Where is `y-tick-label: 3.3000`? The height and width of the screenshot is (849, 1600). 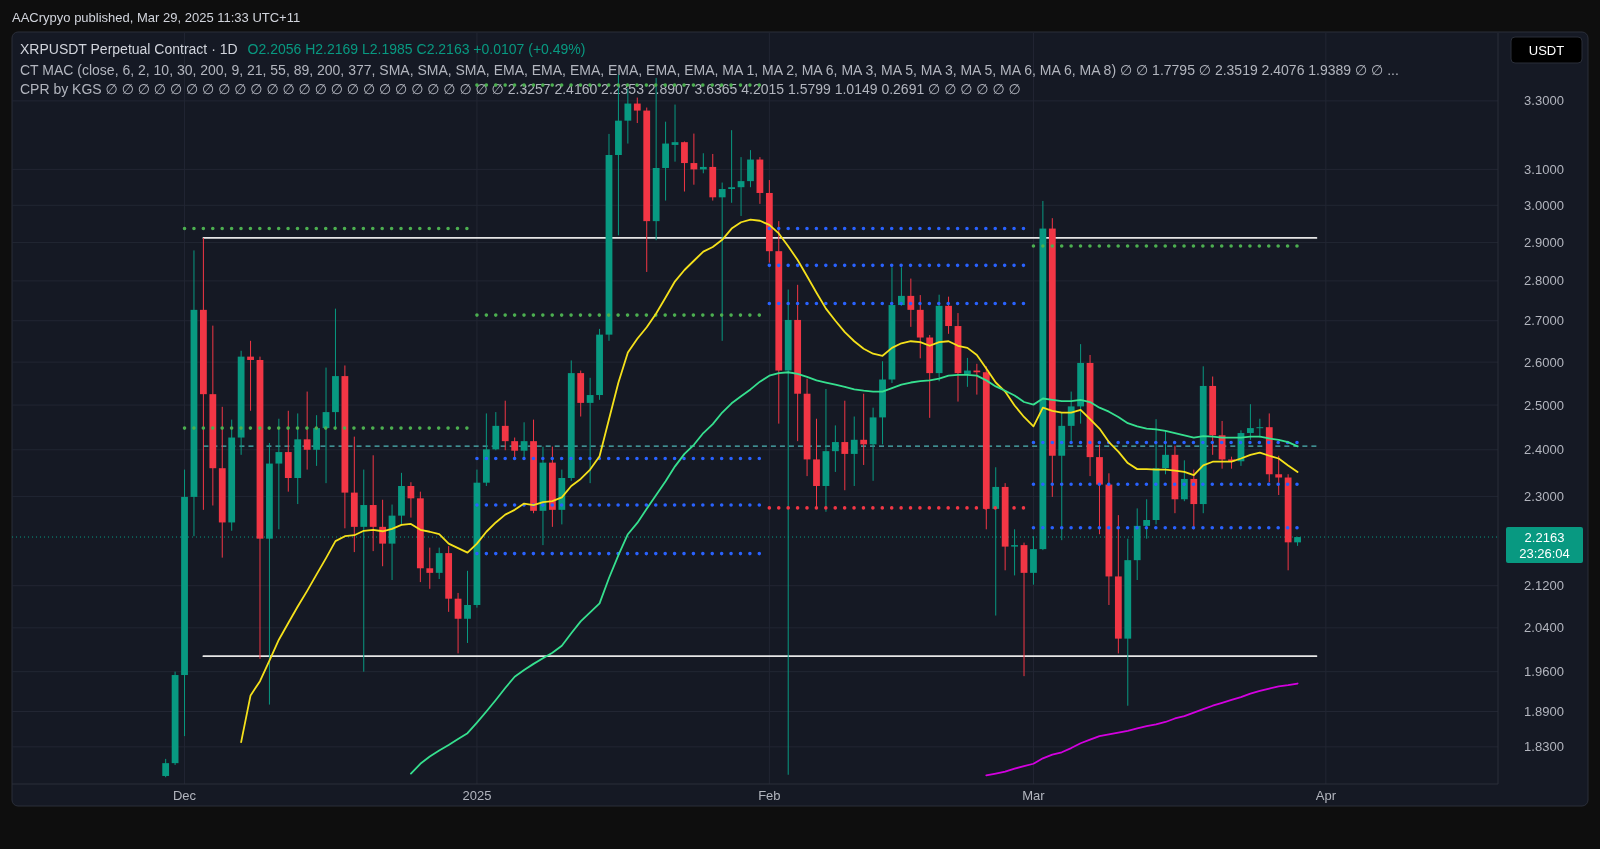 y-tick-label: 3.3000 is located at coordinates (1544, 101).